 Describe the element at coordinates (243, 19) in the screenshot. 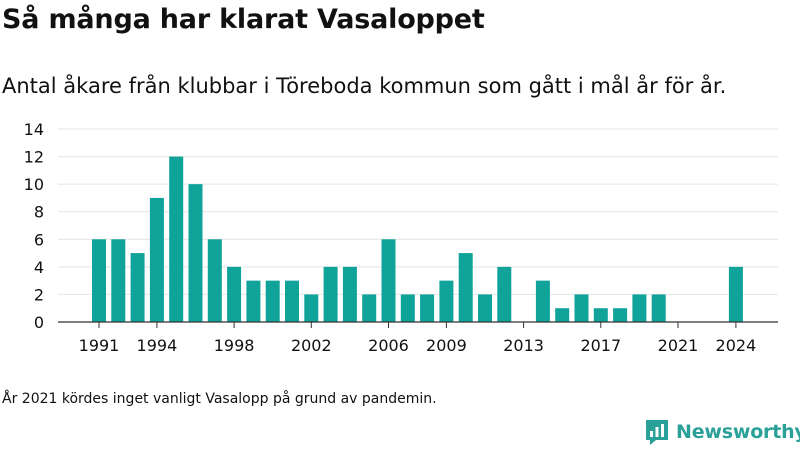

I see `chart-title: Så många har klarat Vasaloppet` at that location.